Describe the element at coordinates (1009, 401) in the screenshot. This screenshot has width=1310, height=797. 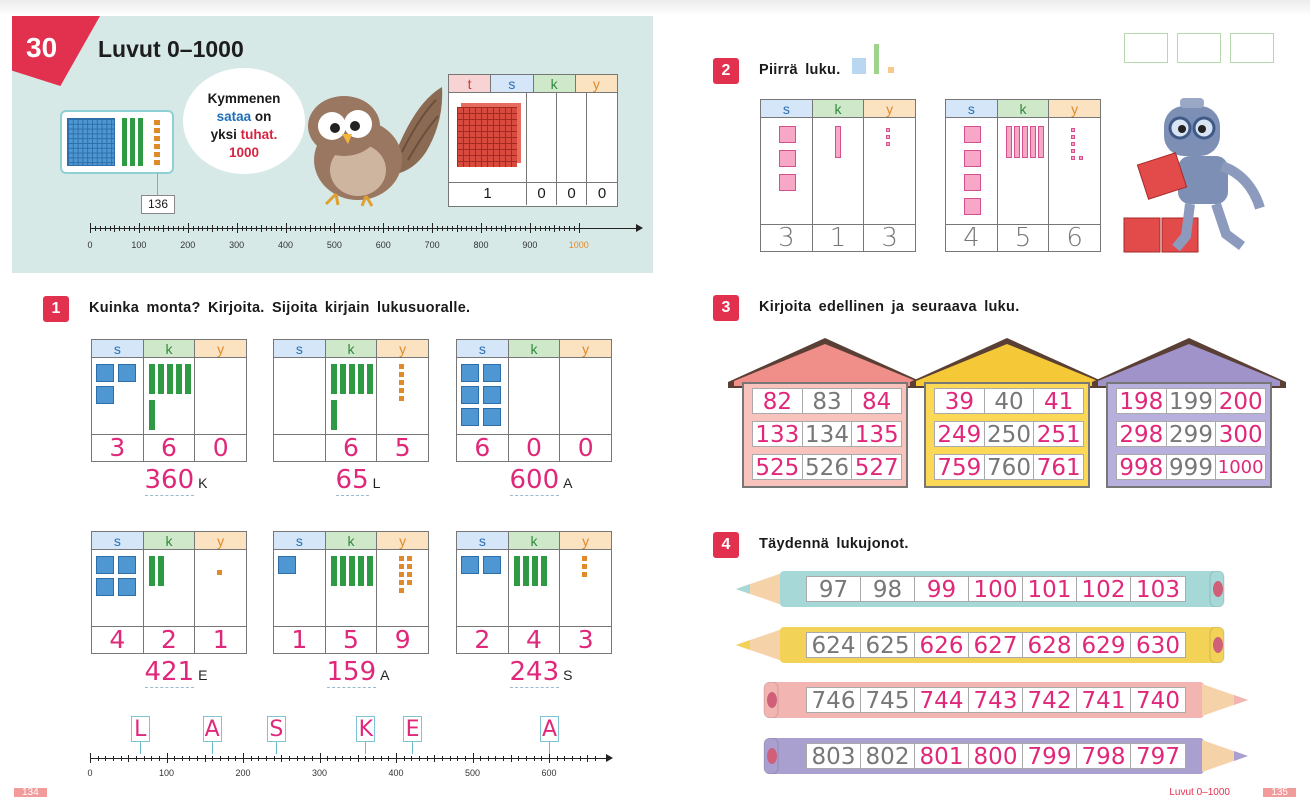
I see `house-number-row: 39 40 41` at that location.